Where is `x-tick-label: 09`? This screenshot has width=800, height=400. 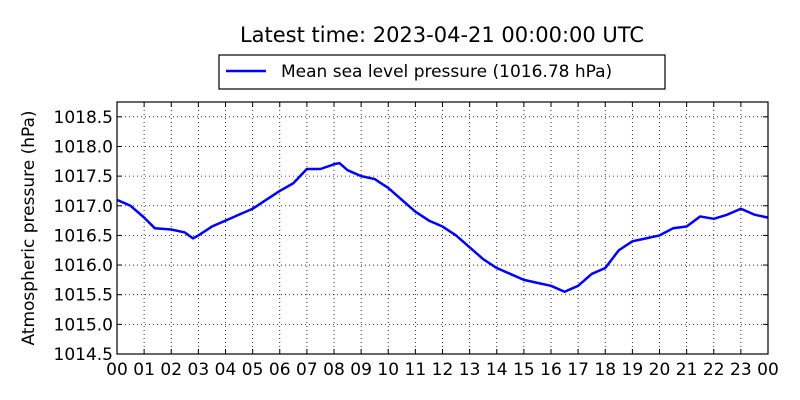 x-tick-label: 09 is located at coordinates (361, 370).